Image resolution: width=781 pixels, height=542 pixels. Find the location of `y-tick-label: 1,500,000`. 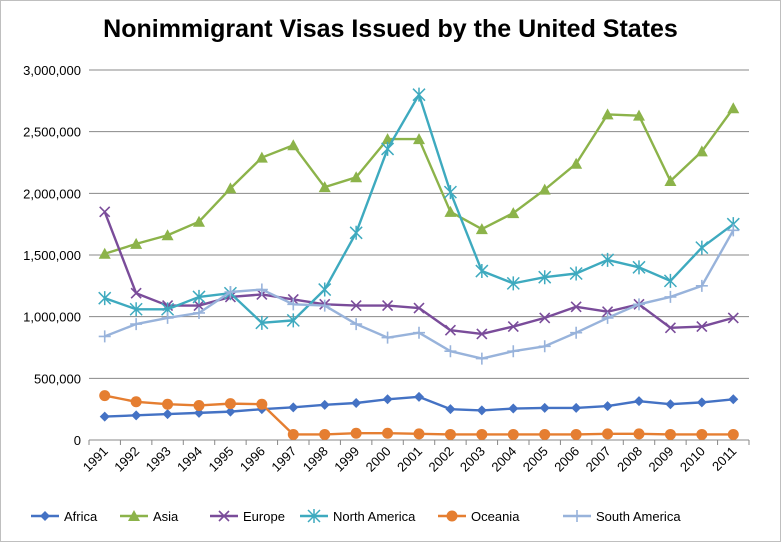

y-tick-label: 1,500,000 is located at coordinates (52, 255).